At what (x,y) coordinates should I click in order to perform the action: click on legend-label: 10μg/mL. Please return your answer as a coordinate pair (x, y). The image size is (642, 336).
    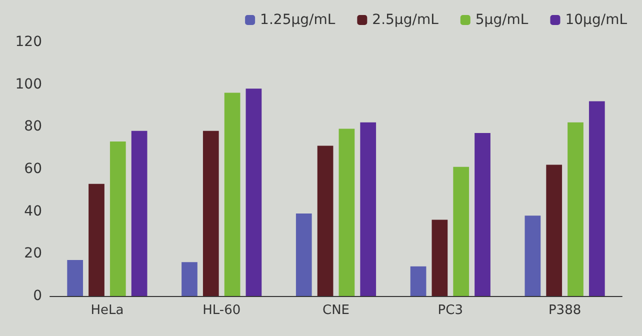
    Looking at the image, I should click on (596, 20).